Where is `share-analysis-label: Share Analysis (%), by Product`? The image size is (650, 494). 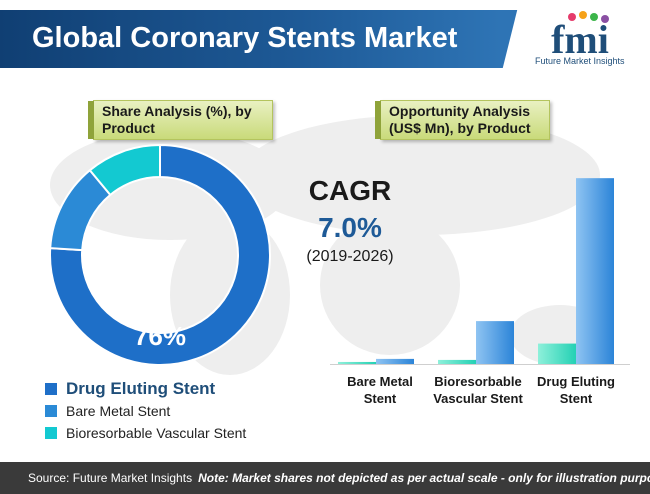 share-analysis-label: Share Analysis (%), by Product is located at coordinates (180, 120).